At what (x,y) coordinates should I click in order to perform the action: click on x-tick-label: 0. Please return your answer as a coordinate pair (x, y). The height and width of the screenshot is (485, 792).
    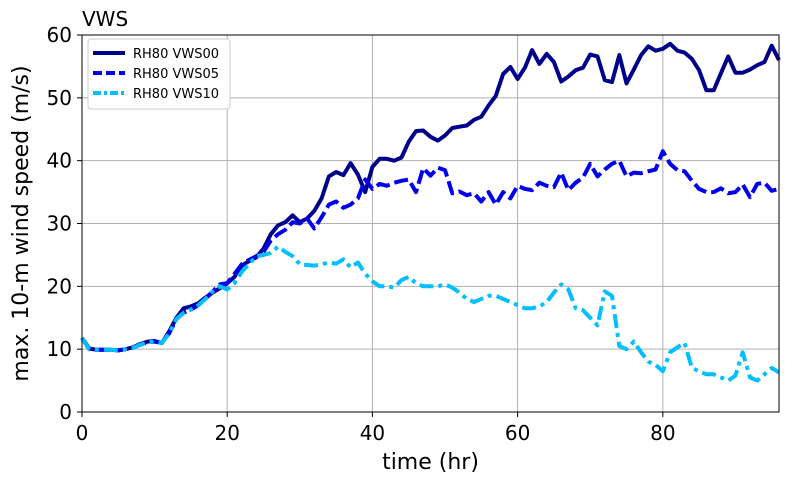
    Looking at the image, I should click on (82, 433).